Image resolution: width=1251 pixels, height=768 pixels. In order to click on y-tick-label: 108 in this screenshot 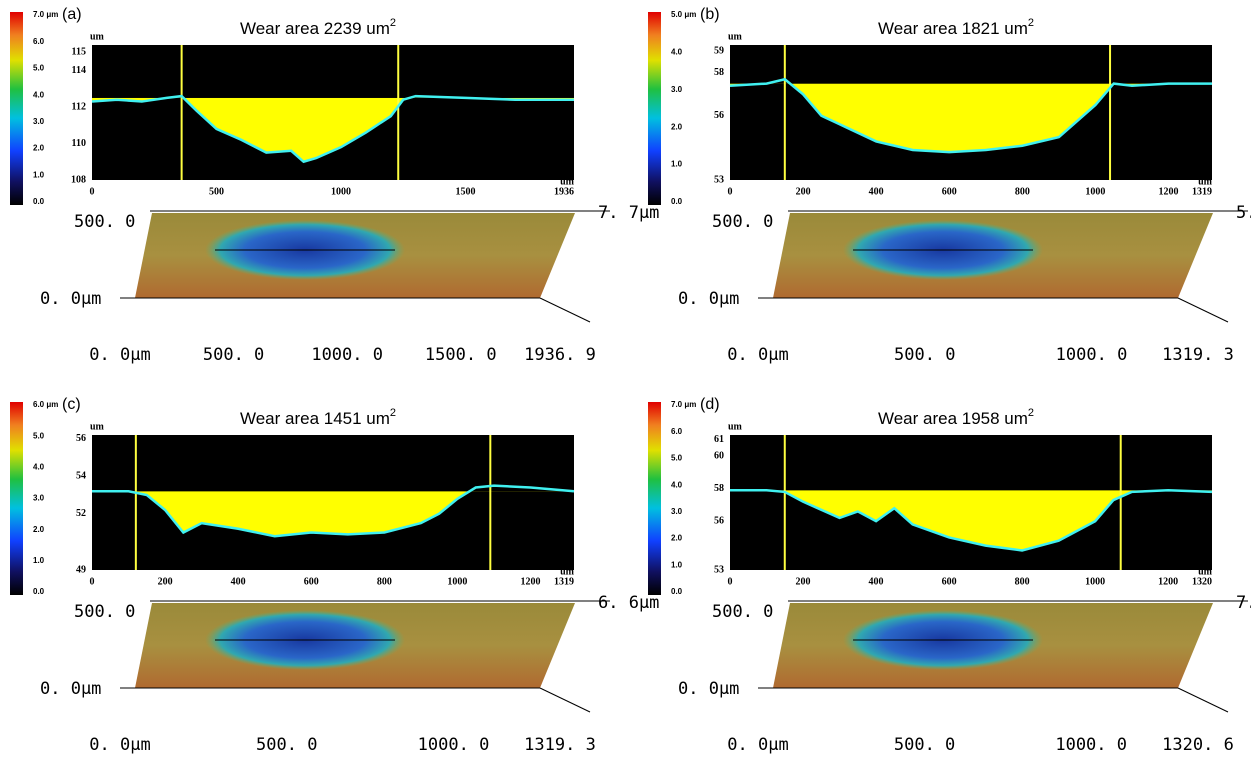, I will do `click(78, 179)`.